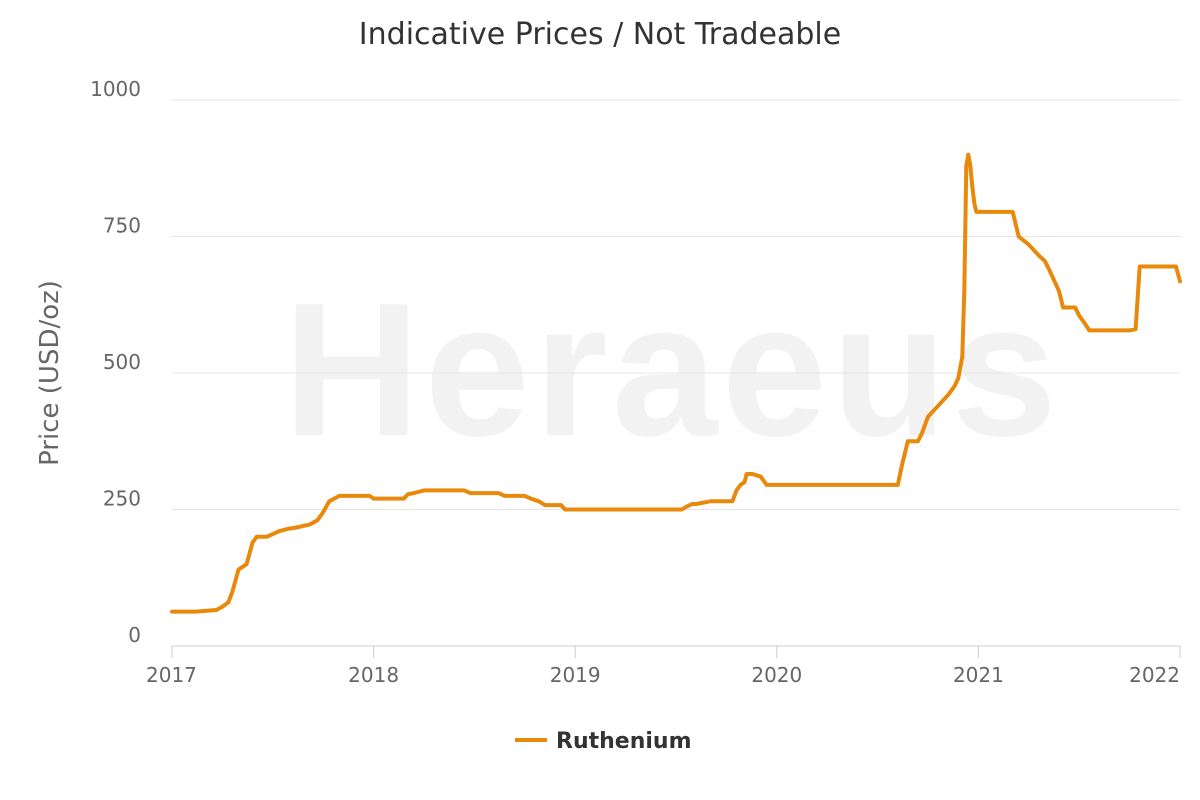  Describe the element at coordinates (122, 499) in the screenshot. I see `y-tick-label: 250` at that location.